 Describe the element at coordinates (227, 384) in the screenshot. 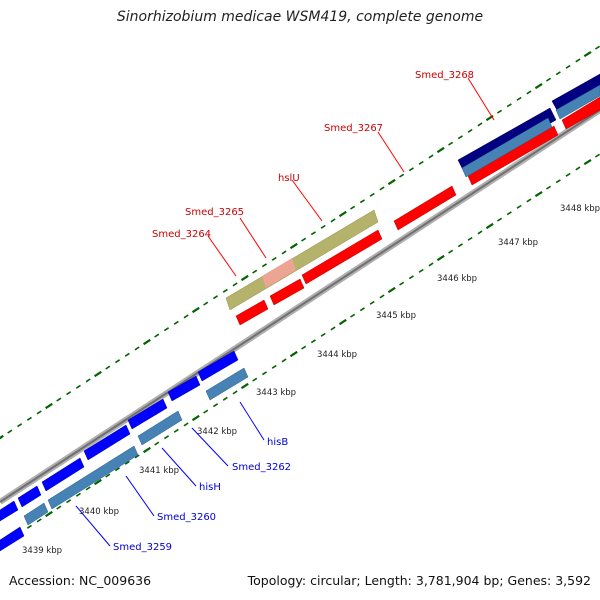

I see `subfeature-hisB` at that location.